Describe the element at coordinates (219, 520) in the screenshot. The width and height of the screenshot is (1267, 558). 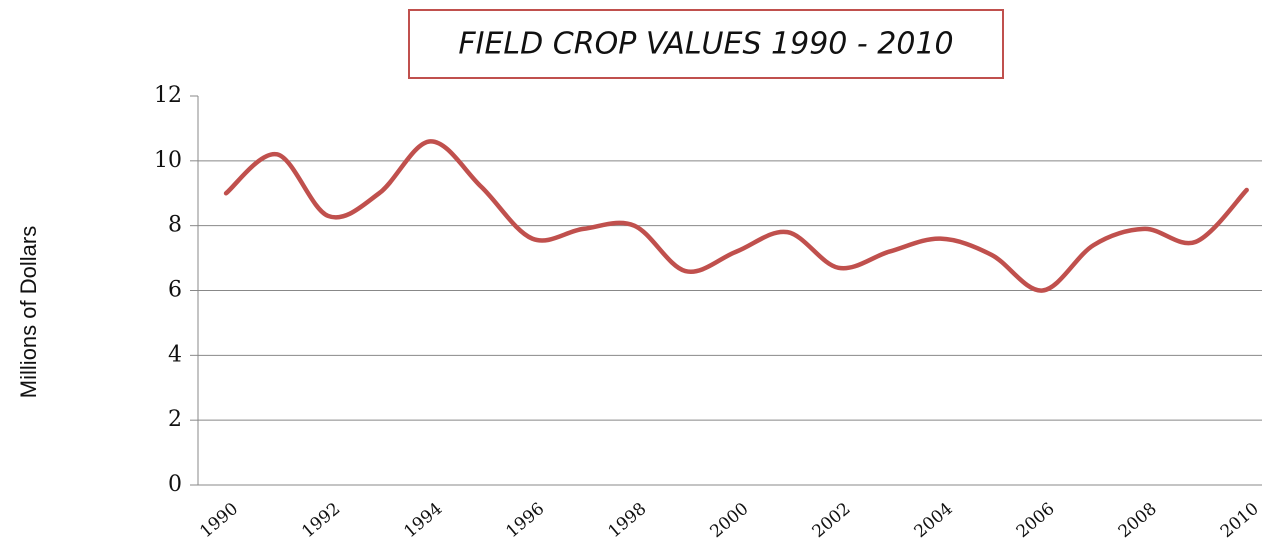
I see `x-tick-label: 1990` at that location.